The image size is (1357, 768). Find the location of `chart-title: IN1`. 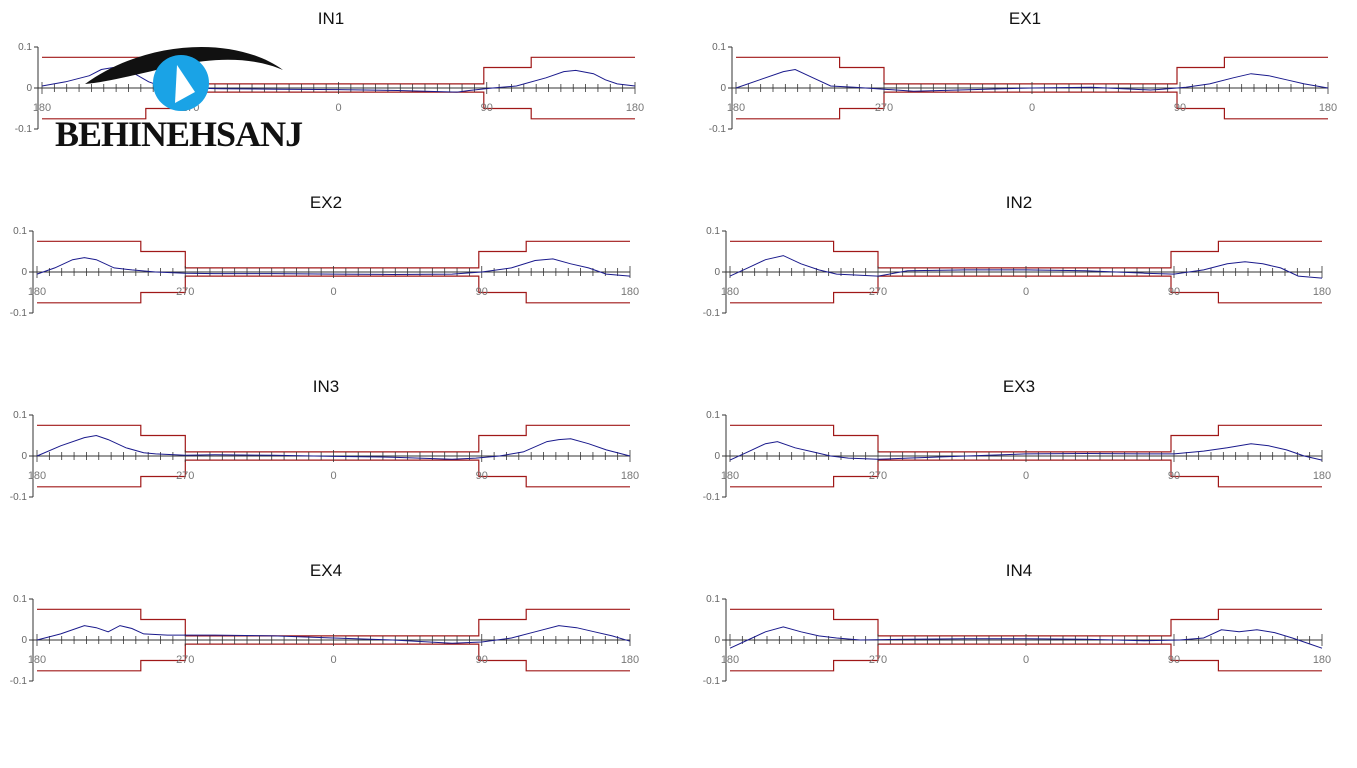

chart-title: IN1 is located at coordinates (331, 18).